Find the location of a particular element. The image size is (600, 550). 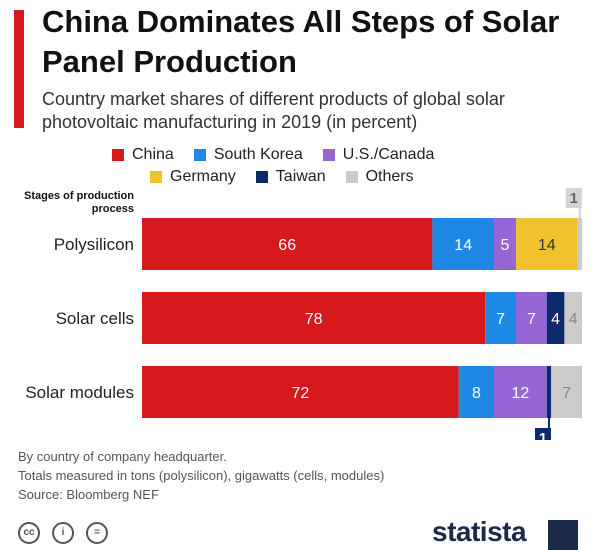

legend-item-china: China is located at coordinates (143, 155).